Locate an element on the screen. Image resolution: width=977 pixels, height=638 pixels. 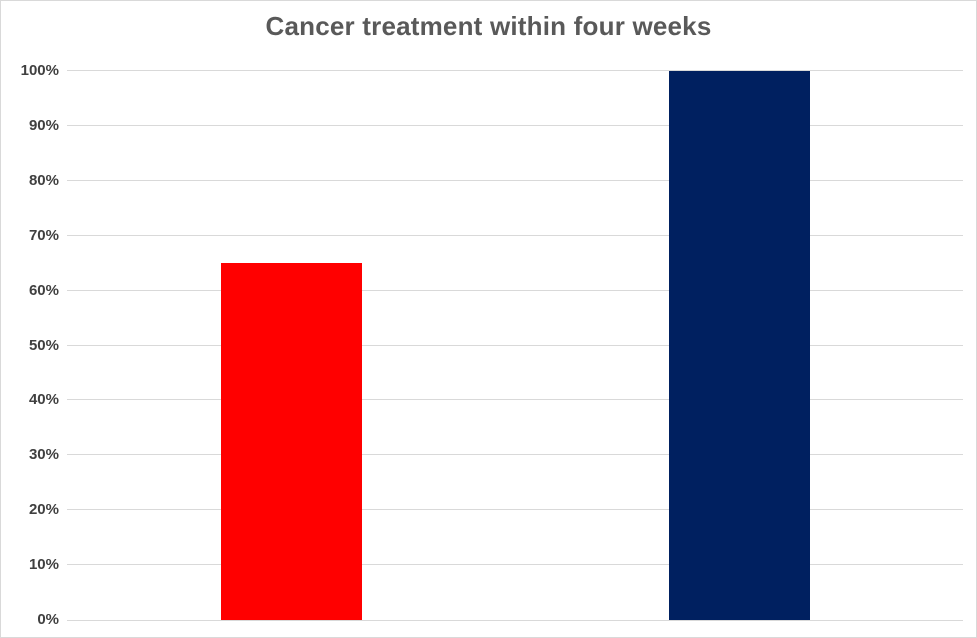
y-axis-tick-label: 10% is located at coordinates (43, 565).